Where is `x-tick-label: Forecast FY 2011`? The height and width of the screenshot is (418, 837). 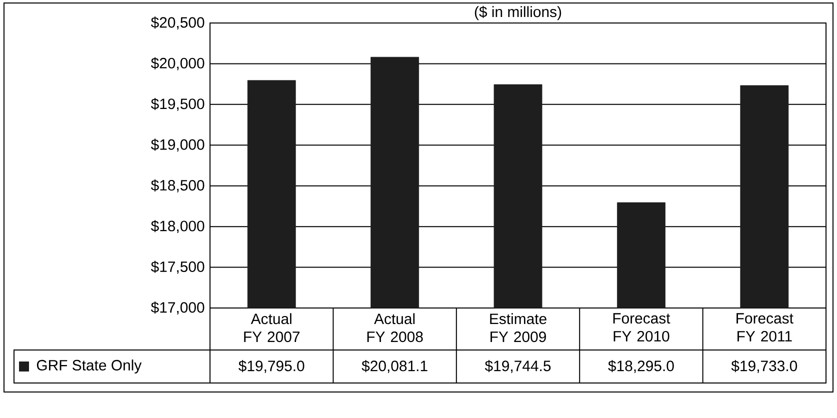 x-tick-label: Forecast FY 2011 is located at coordinates (765, 327).